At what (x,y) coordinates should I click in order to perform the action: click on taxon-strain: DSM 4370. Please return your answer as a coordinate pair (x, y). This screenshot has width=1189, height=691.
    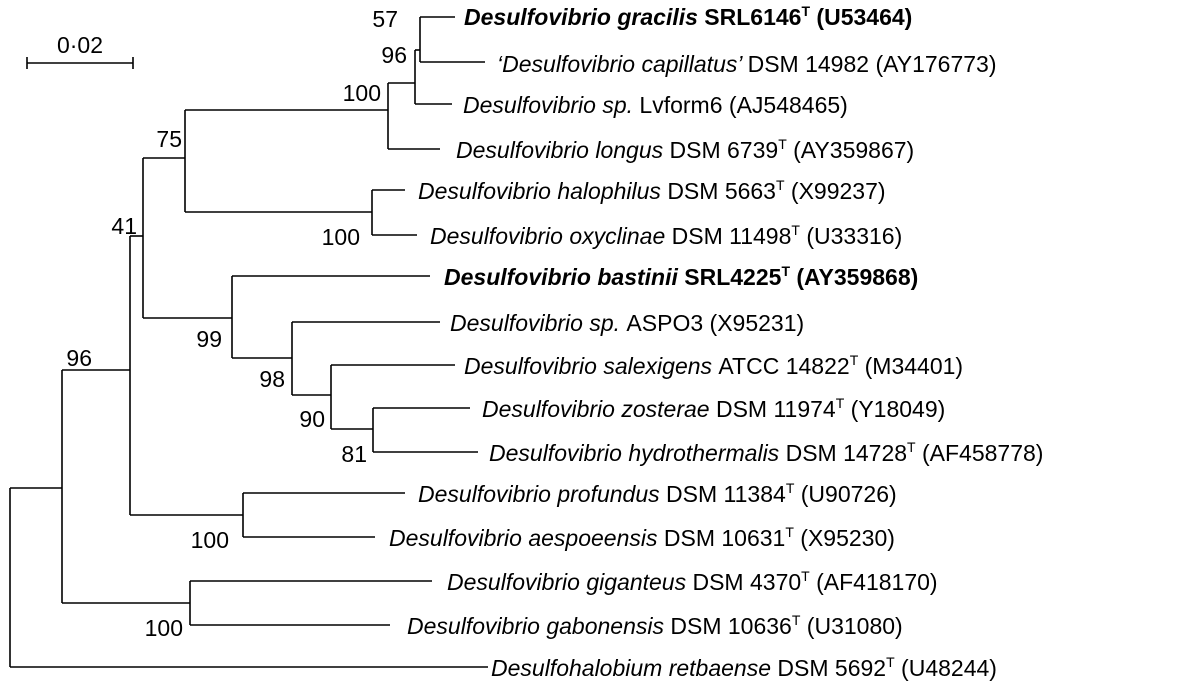
    Looking at the image, I should click on (746, 582).